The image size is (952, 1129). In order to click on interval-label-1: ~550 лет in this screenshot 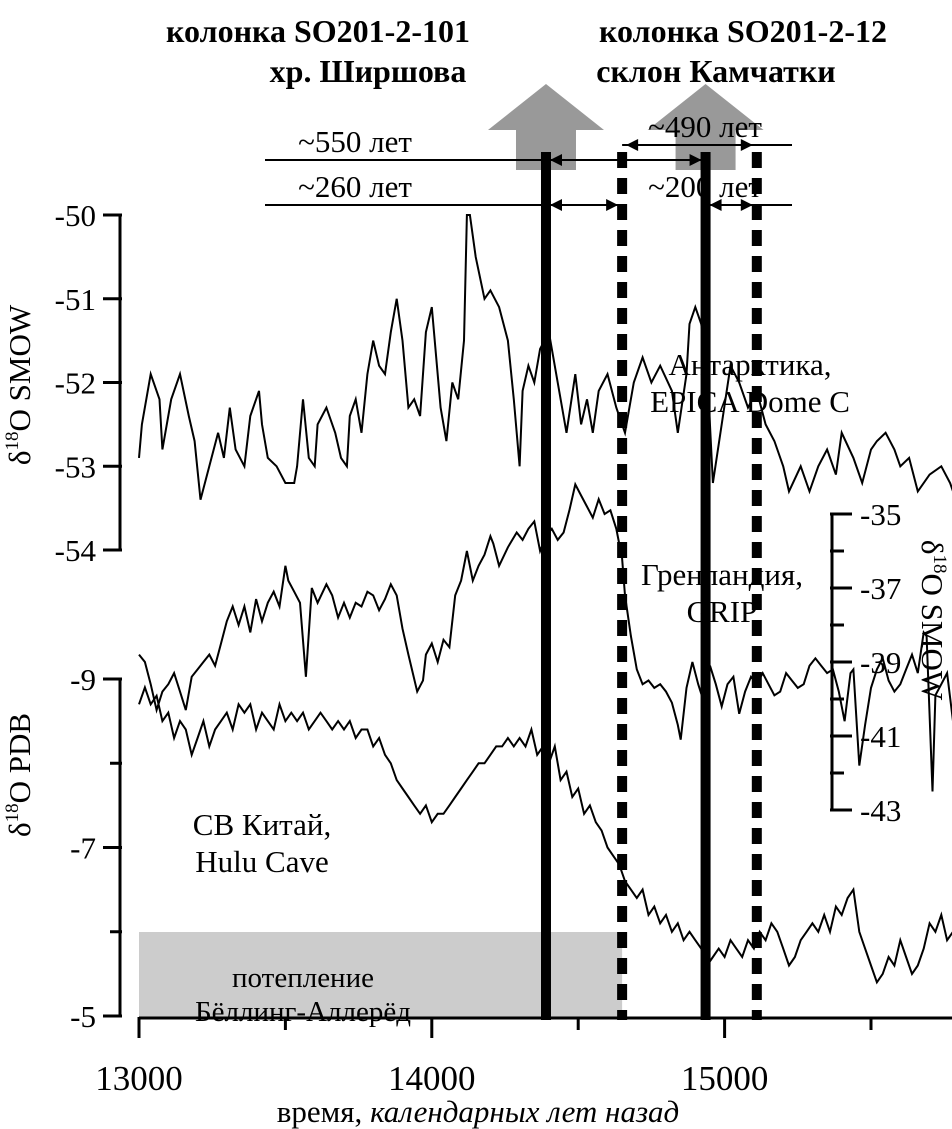, I will do `click(355, 141)`.